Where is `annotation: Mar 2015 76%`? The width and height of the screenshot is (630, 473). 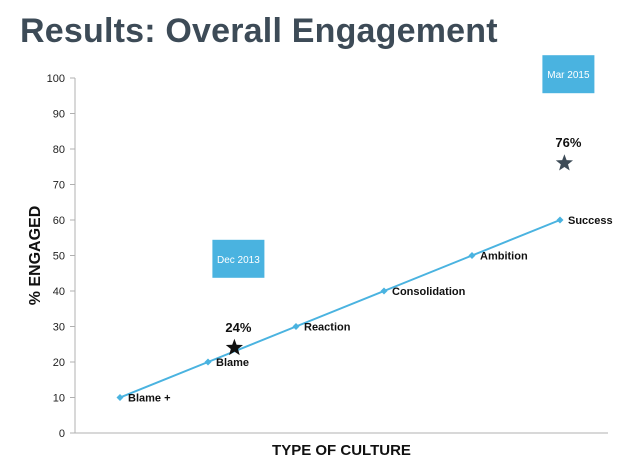 annotation: Mar 2015 76% is located at coordinates (568, 113).